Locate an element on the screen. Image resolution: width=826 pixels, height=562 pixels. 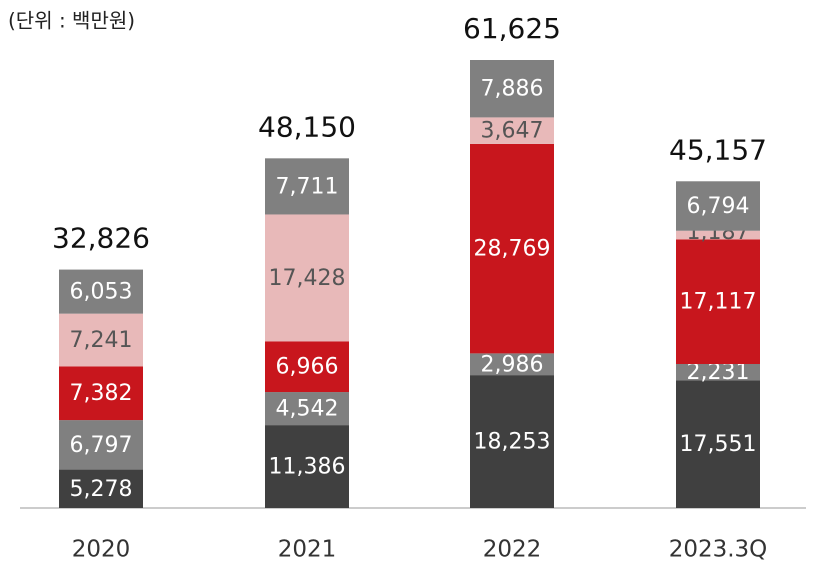
value-label: 3,647 is located at coordinates (512, 131).